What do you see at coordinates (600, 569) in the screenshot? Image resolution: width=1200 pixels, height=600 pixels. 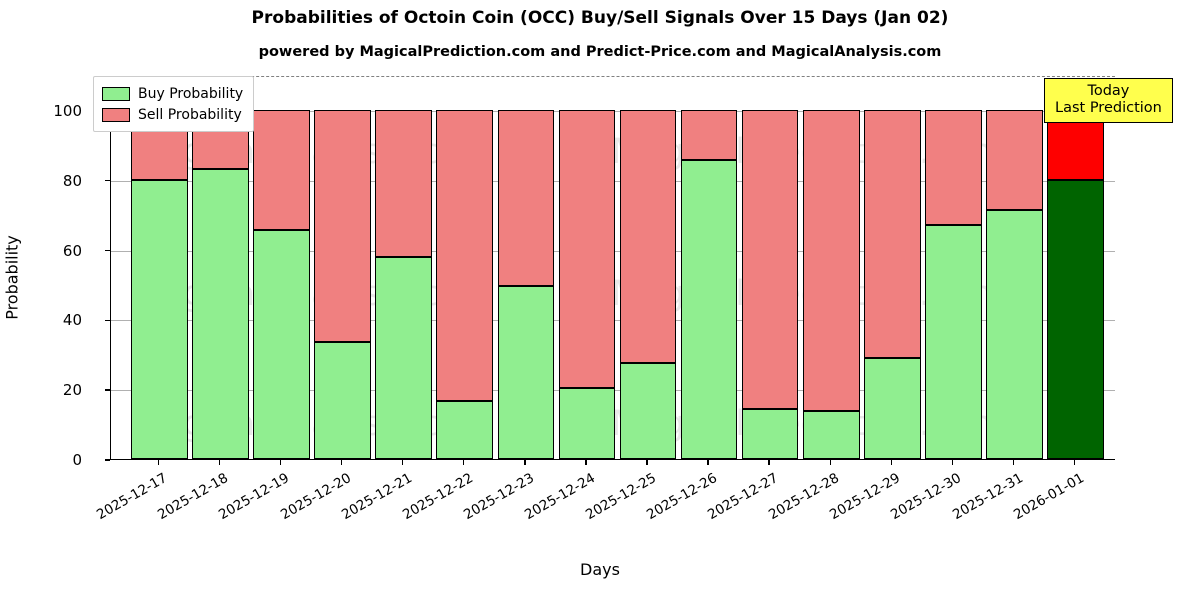 I see `x-axis-label: Days` at bounding box center [600, 569].